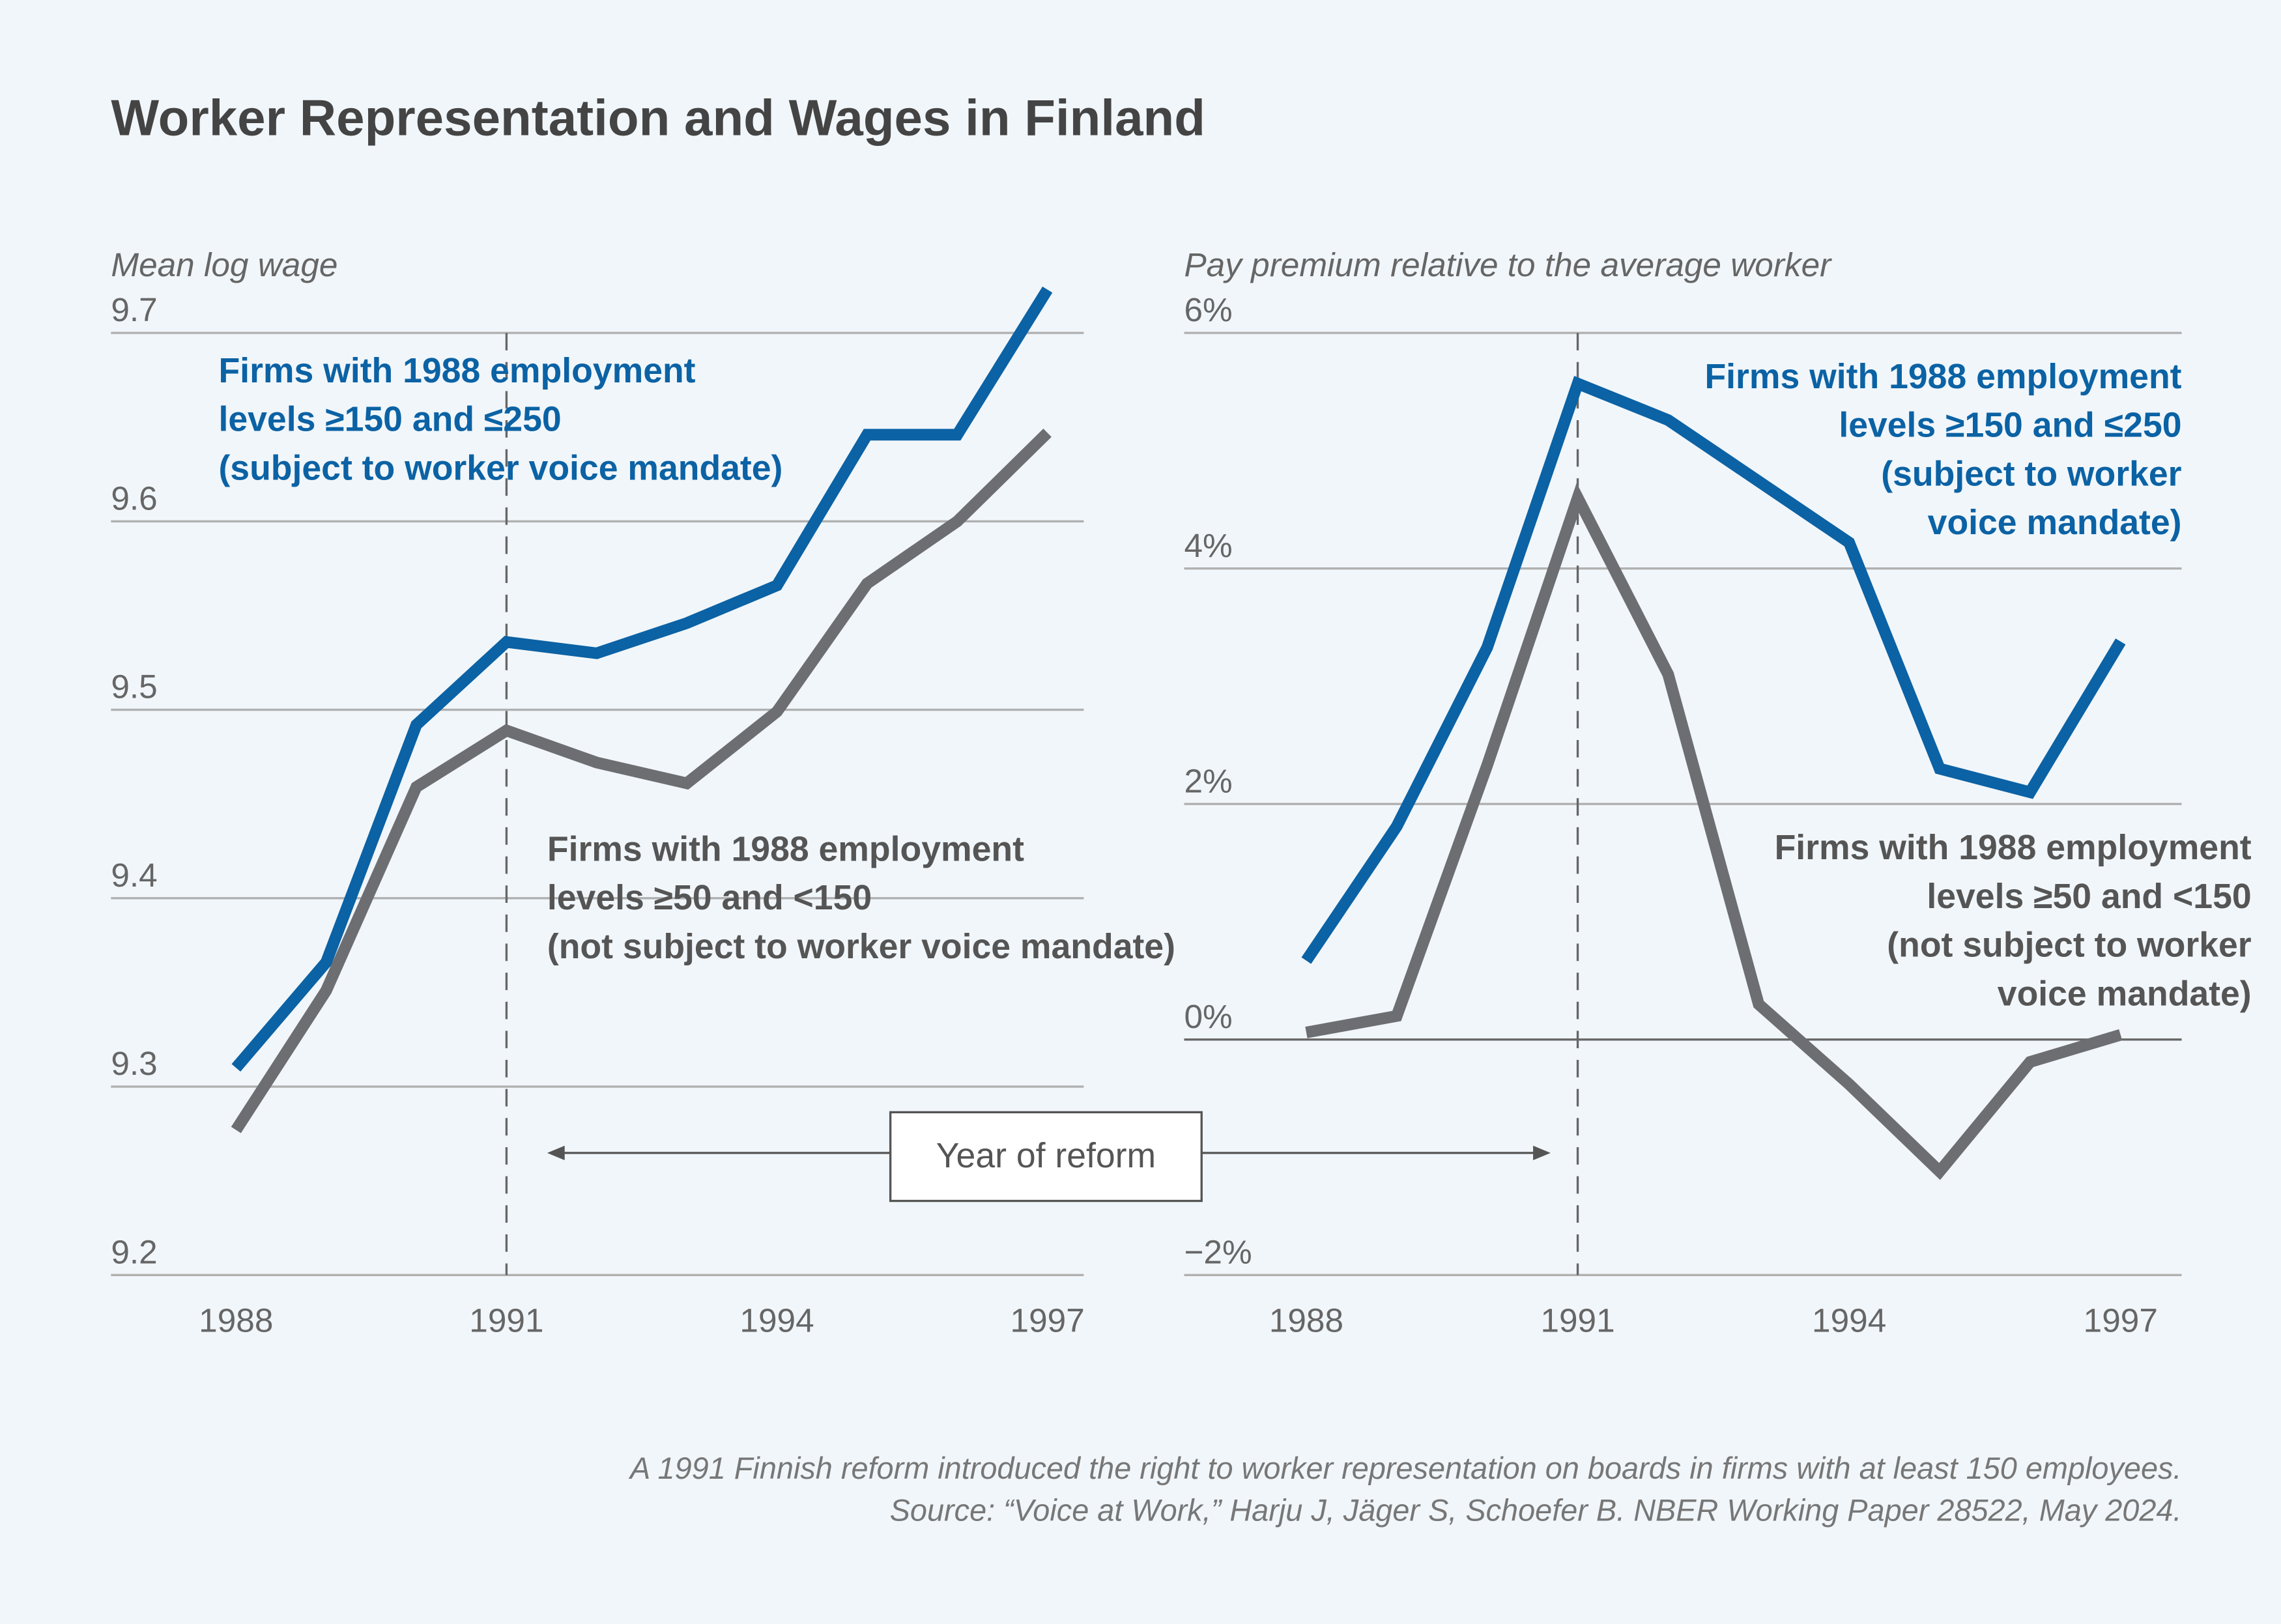 The height and width of the screenshot is (1624, 2281). I want to click on right-gray-series-label: Firms with 1988 employment, so click(2013, 848).